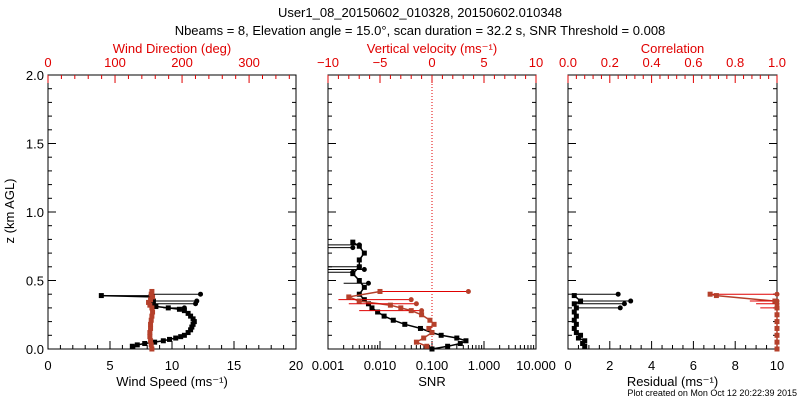 This screenshot has width=800, height=400. What do you see at coordinates (182, 62) in the screenshot?
I see `top-x-tick-label: 200` at bounding box center [182, 62].